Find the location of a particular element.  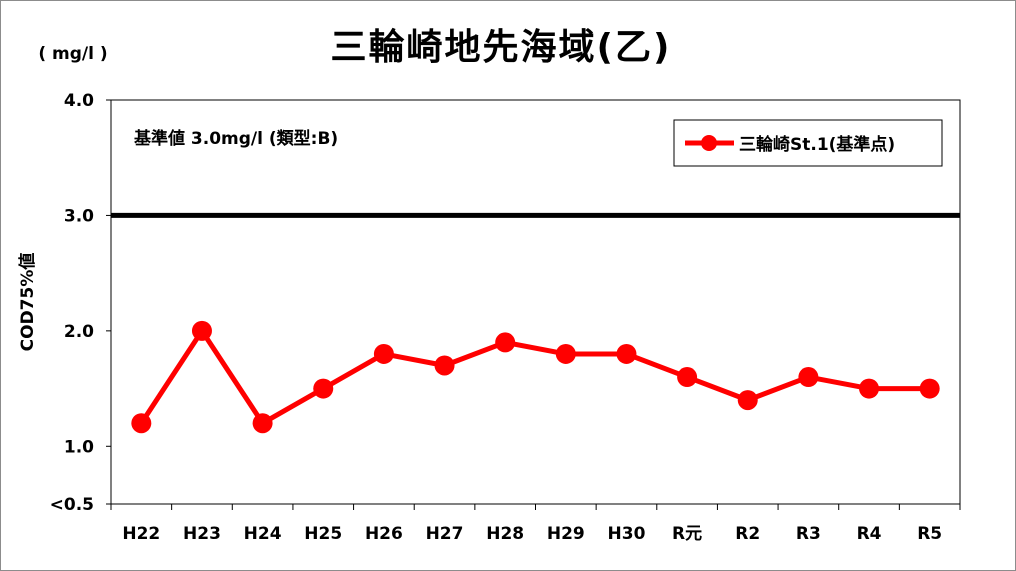

x-tick-label: H22 is located at coordinates (141, 534).